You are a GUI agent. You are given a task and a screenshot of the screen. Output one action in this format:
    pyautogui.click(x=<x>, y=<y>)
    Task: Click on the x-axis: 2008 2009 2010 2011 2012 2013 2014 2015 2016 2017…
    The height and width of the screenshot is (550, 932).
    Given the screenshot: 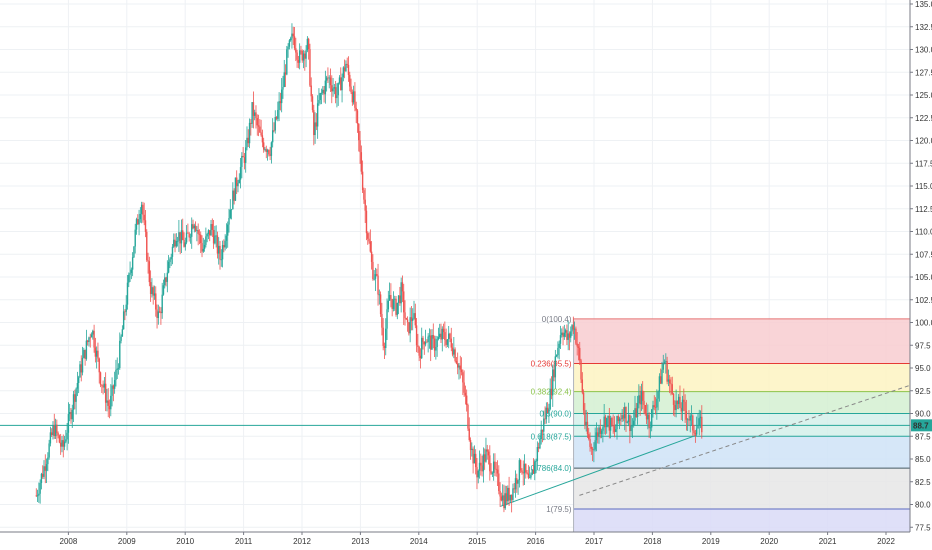 What is the action you would take?
    pyautogui.click(x=466, y=540)
    